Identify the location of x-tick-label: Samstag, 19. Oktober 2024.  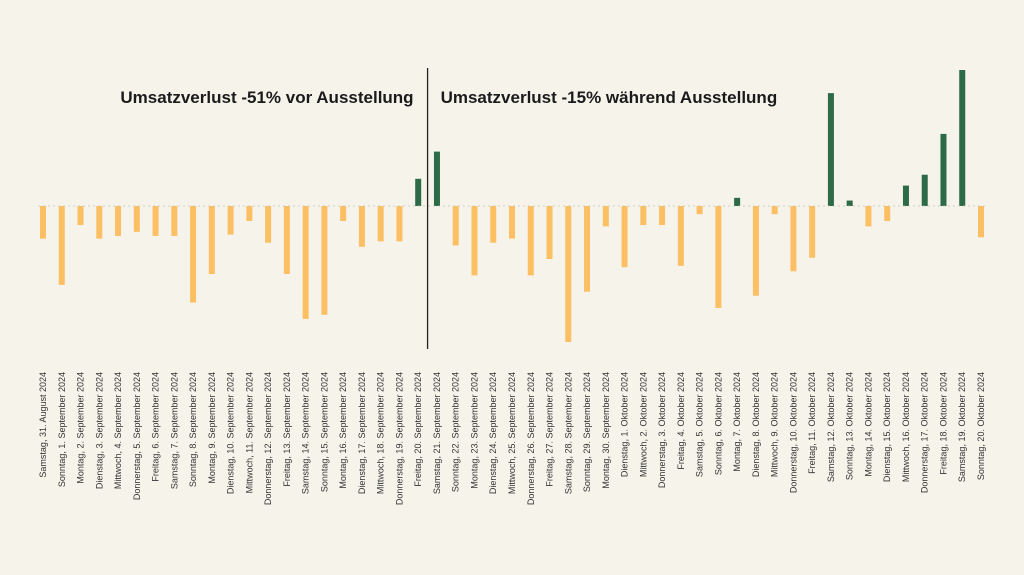
(962, 427).